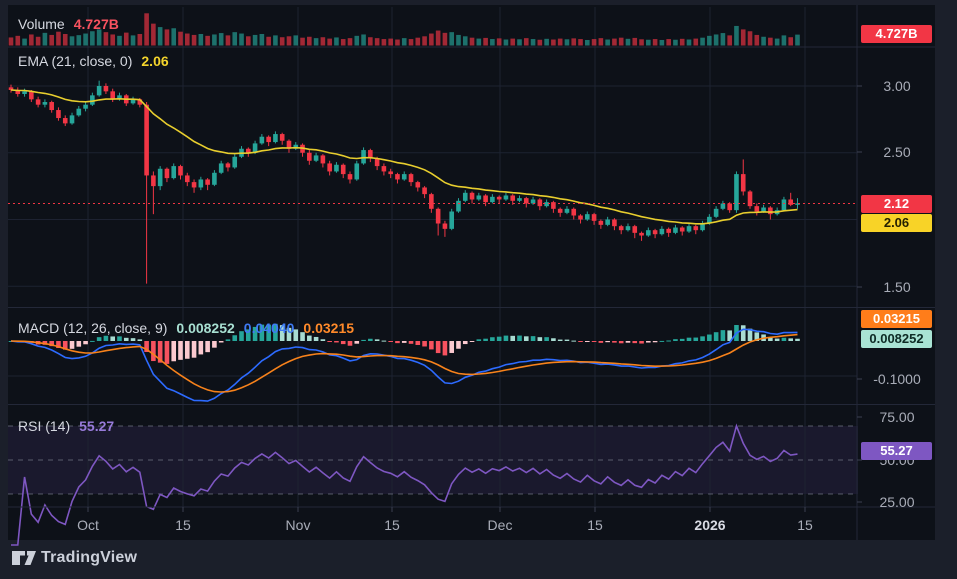 Image resolution: width=957 pixels, height=579 pixels. Describe the element at coordinates (404, 343) in the screenshot. I see `macd-histogram` at that location.